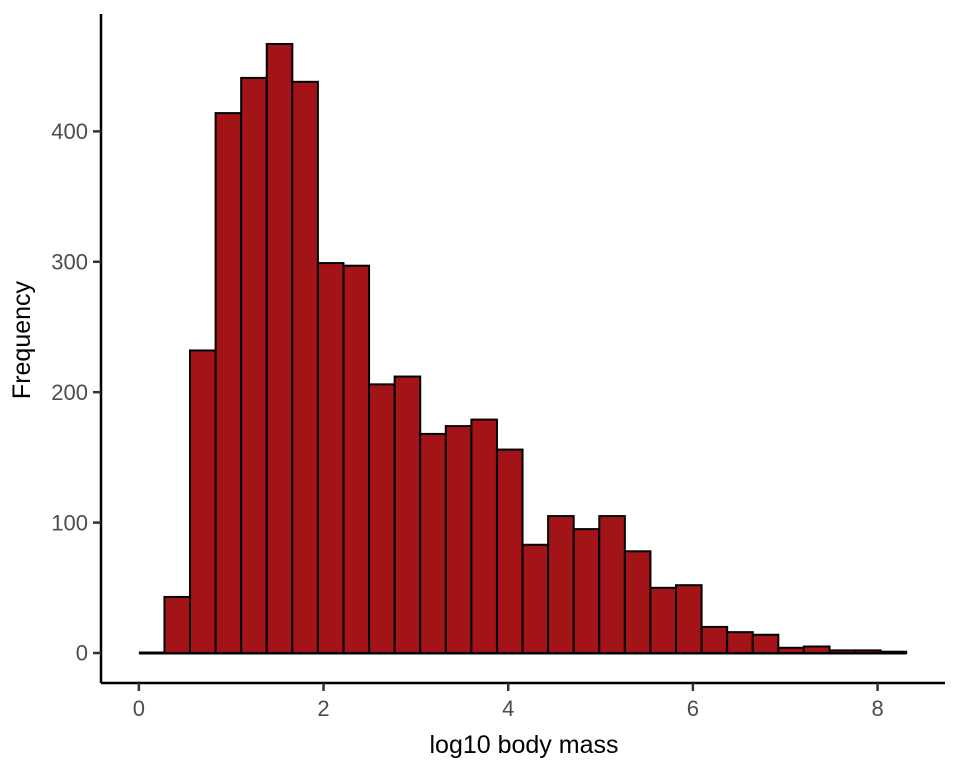  Describe the element at coordinates (139, 708) in the screenshot. I see `x-tick-label: 0` at that location.